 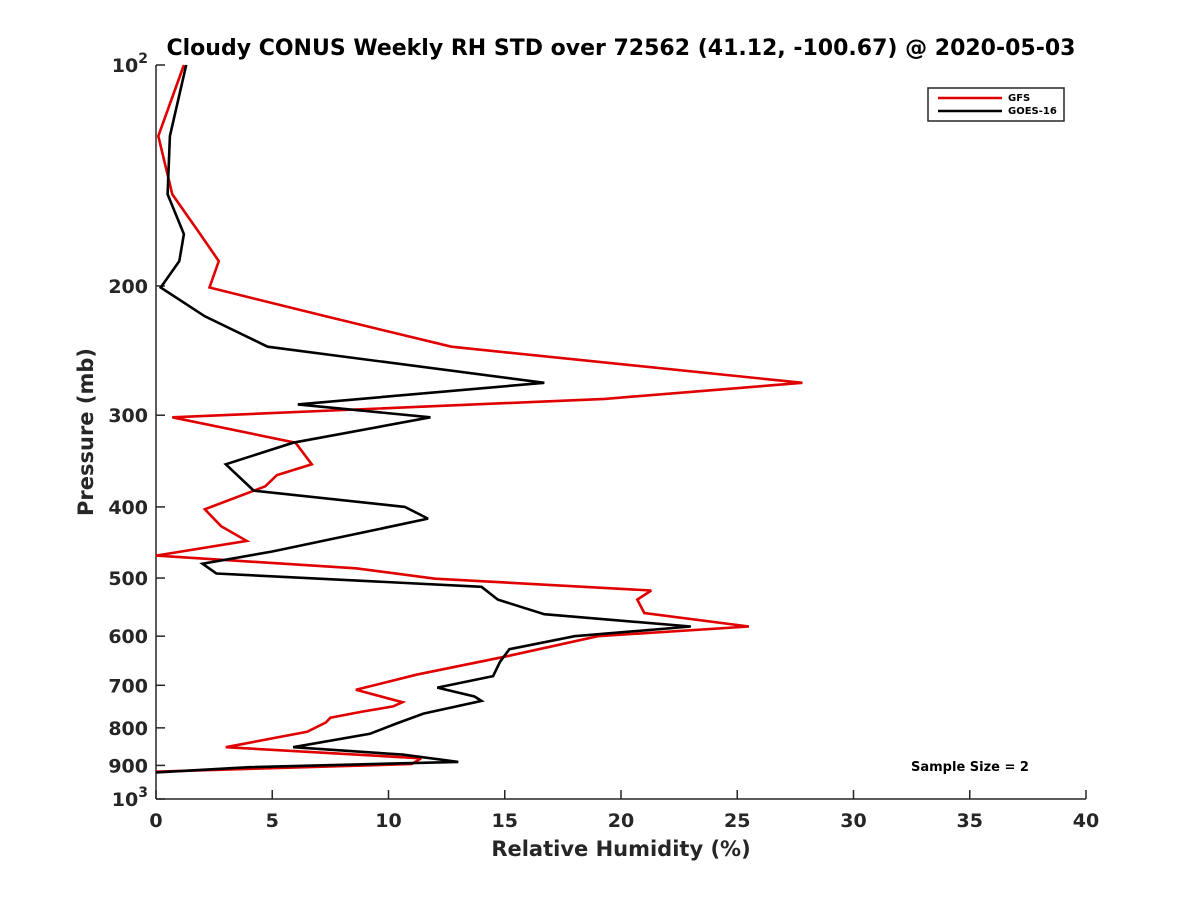 I want to click on y-tick-label: 600, so click(x=128, y=637).